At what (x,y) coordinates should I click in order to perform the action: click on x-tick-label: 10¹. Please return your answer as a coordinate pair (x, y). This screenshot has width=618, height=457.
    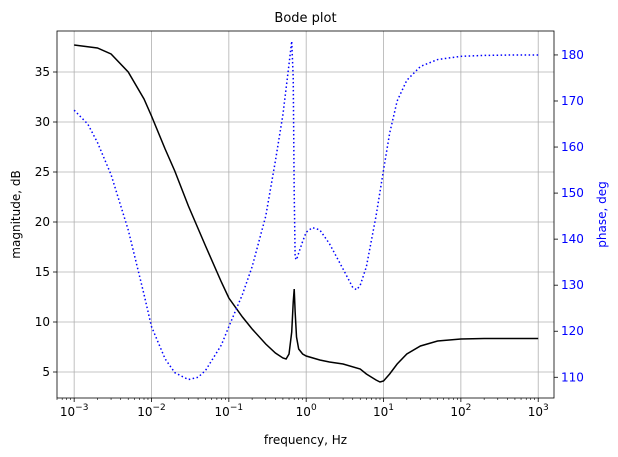
    Looking at the image, I should click on (383, 411).